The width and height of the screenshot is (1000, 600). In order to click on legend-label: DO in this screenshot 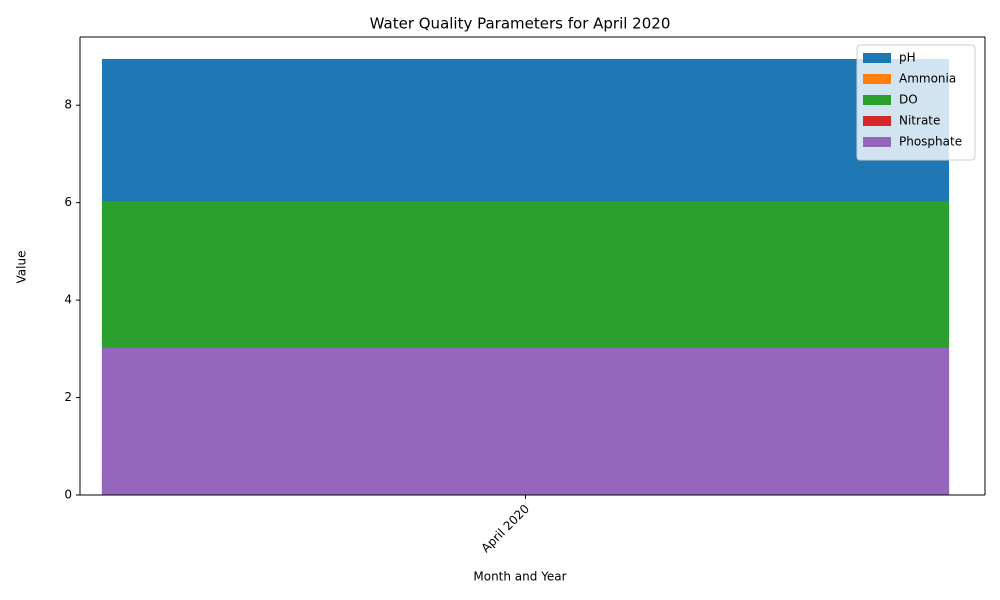, I will do `click(908, 100)`.